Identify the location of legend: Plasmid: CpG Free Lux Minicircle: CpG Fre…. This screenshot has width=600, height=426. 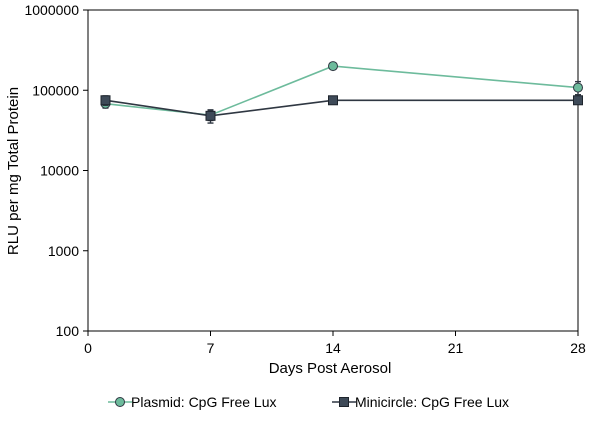
(308, 402).